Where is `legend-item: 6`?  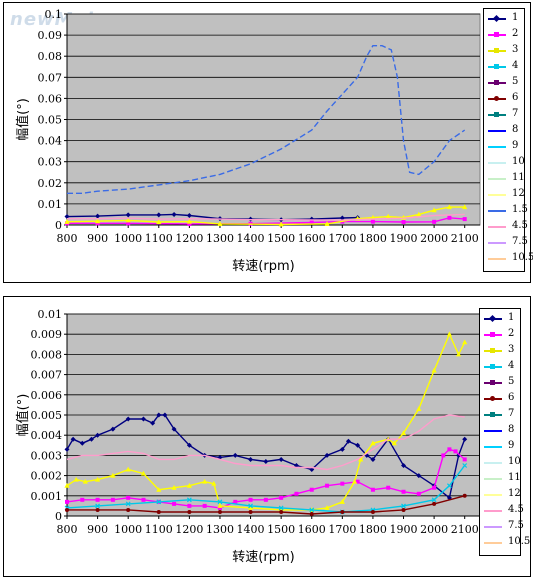
legend-item: 6 is located at coordinates (504, 98).